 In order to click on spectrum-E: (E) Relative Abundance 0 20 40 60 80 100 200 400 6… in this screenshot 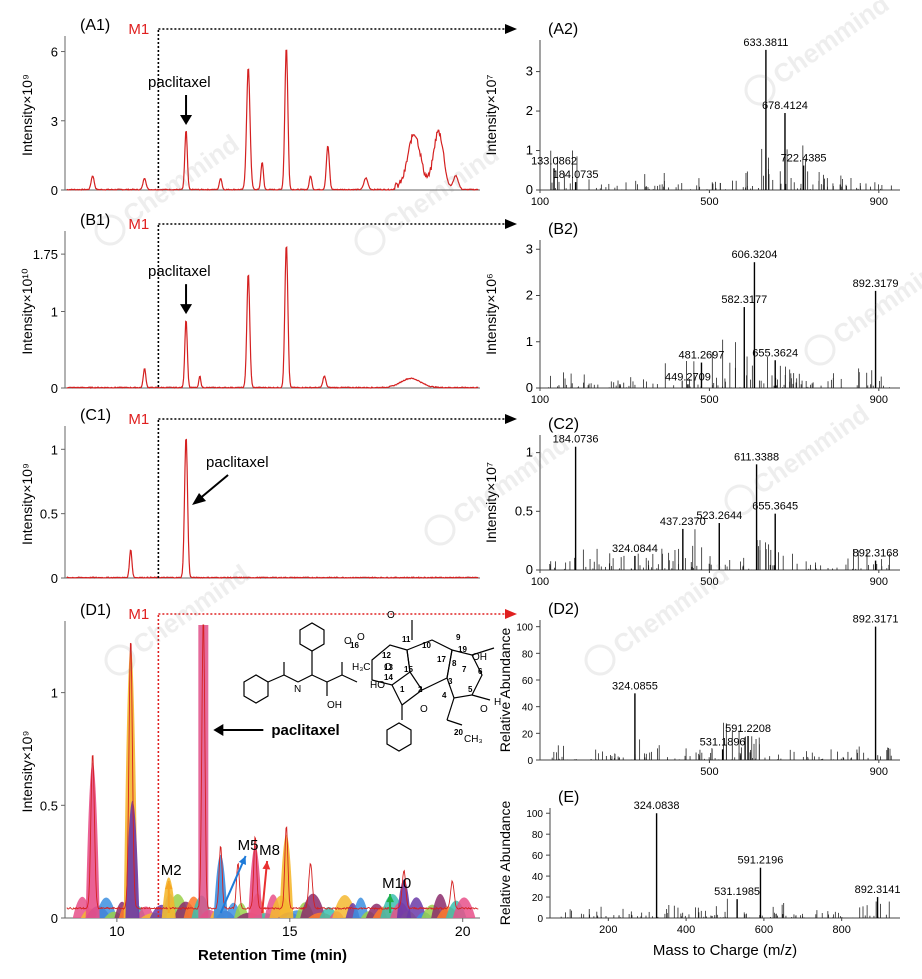, I will do `click(699, 874)`.